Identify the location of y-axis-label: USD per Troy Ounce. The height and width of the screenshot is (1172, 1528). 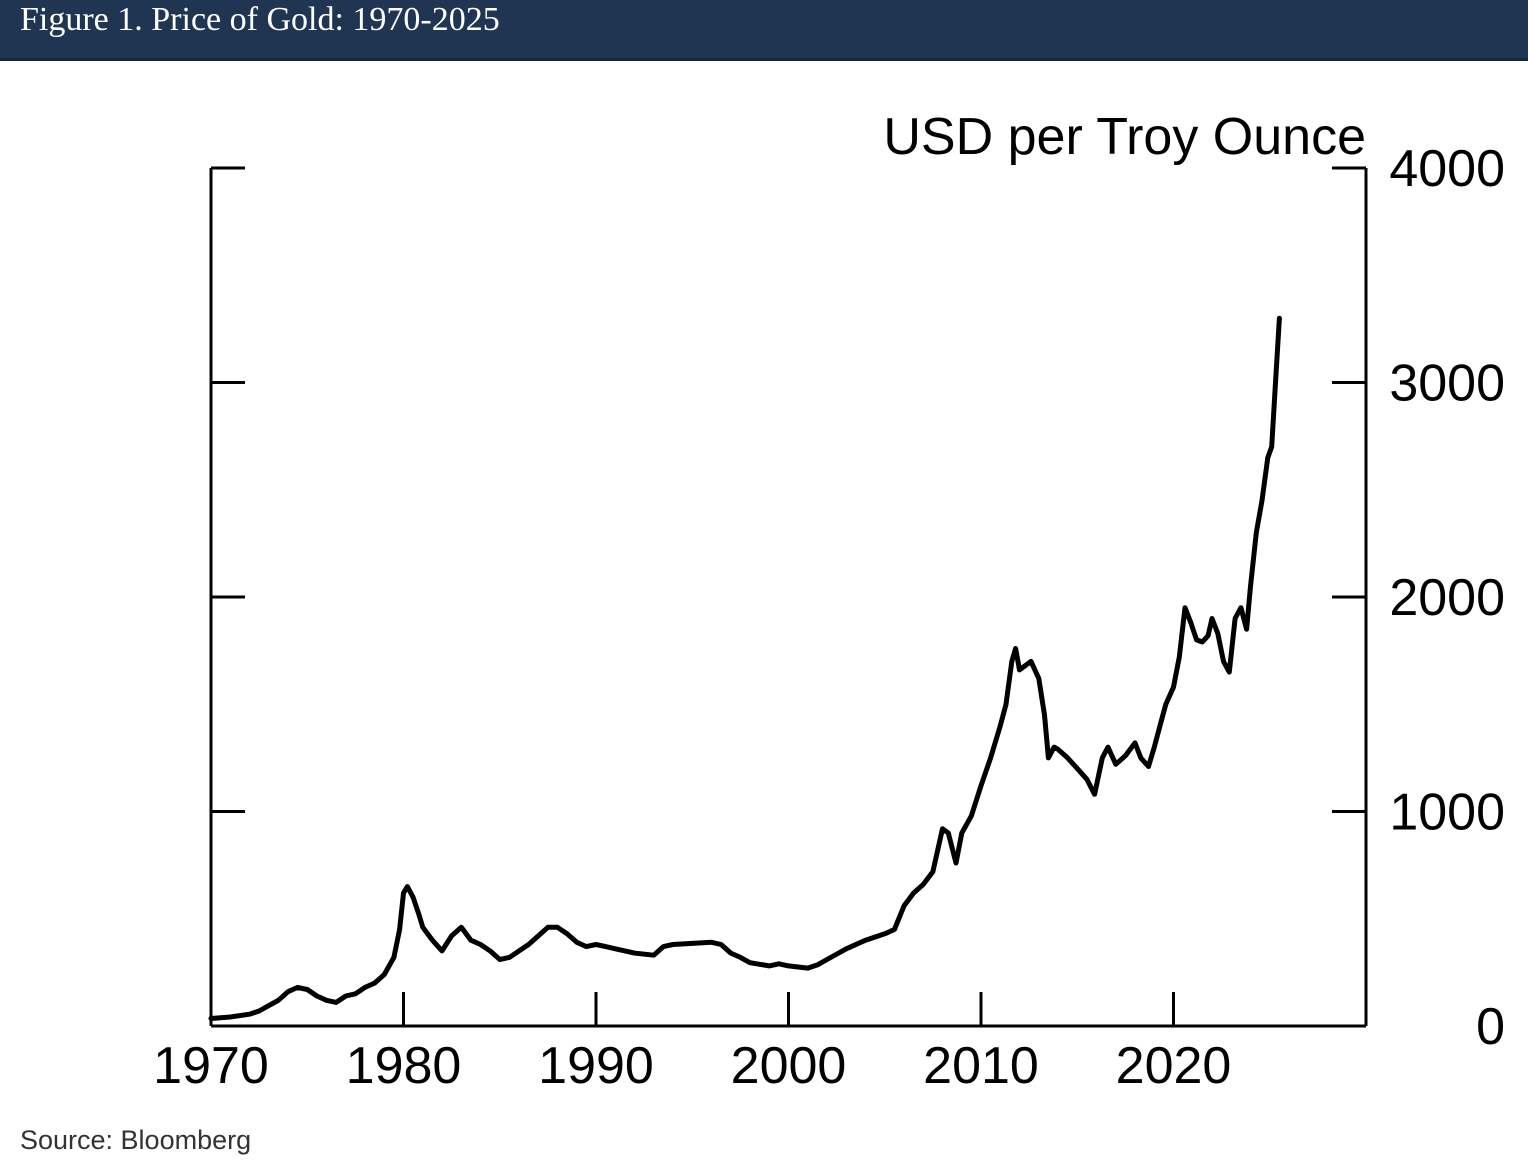
(1124, 137).